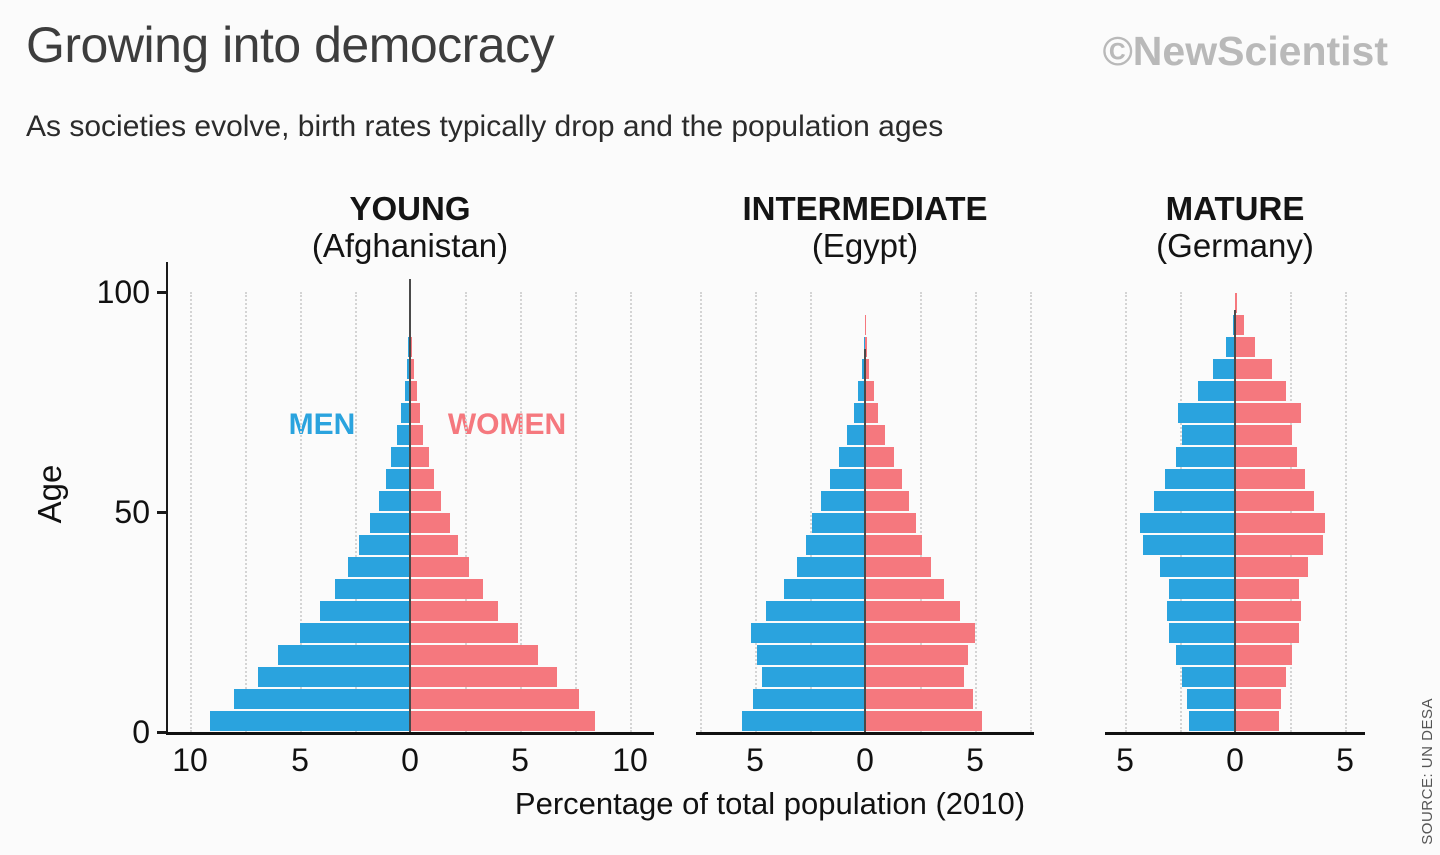  I want to click on page-title: Growing into democracy, so click(290, 45).